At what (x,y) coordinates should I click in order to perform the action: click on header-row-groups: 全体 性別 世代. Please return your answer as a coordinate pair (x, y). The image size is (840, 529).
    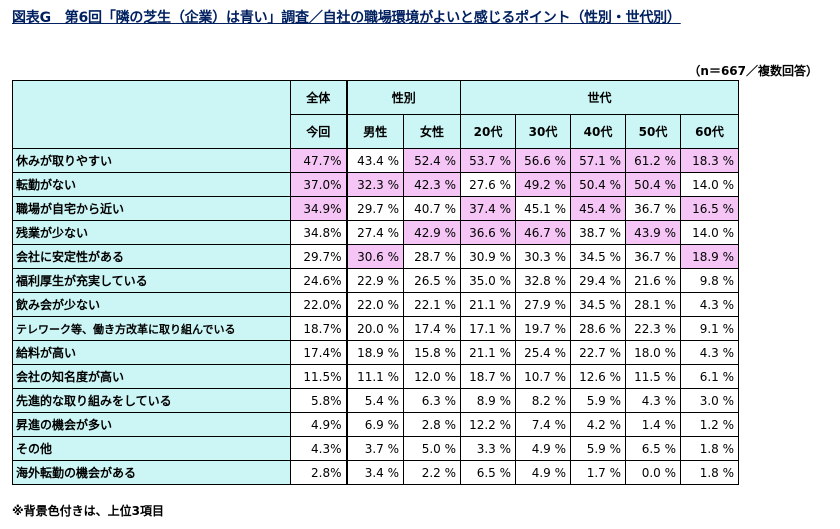
    Looking at the image, I should click on (375, 114).